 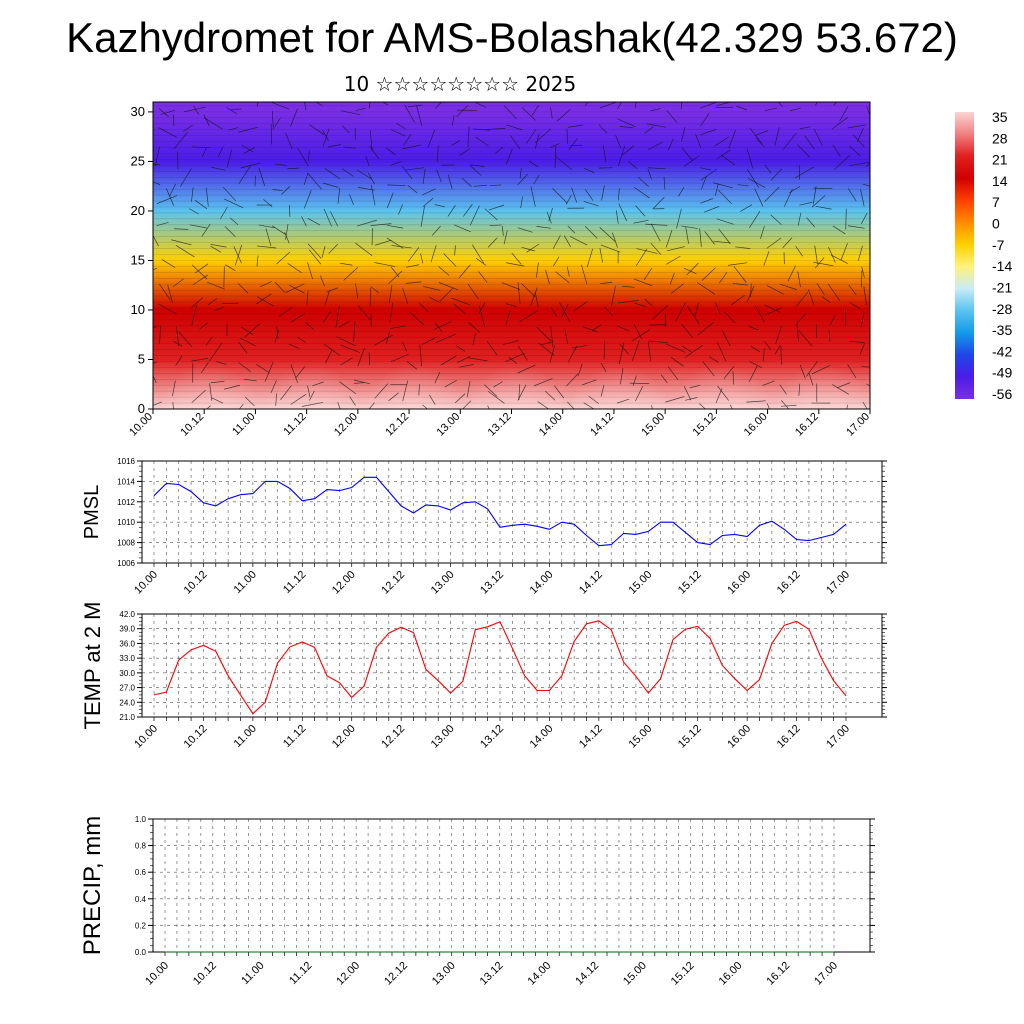 I want to click on y-tick-label: 1010, so click(x=126, y=522).